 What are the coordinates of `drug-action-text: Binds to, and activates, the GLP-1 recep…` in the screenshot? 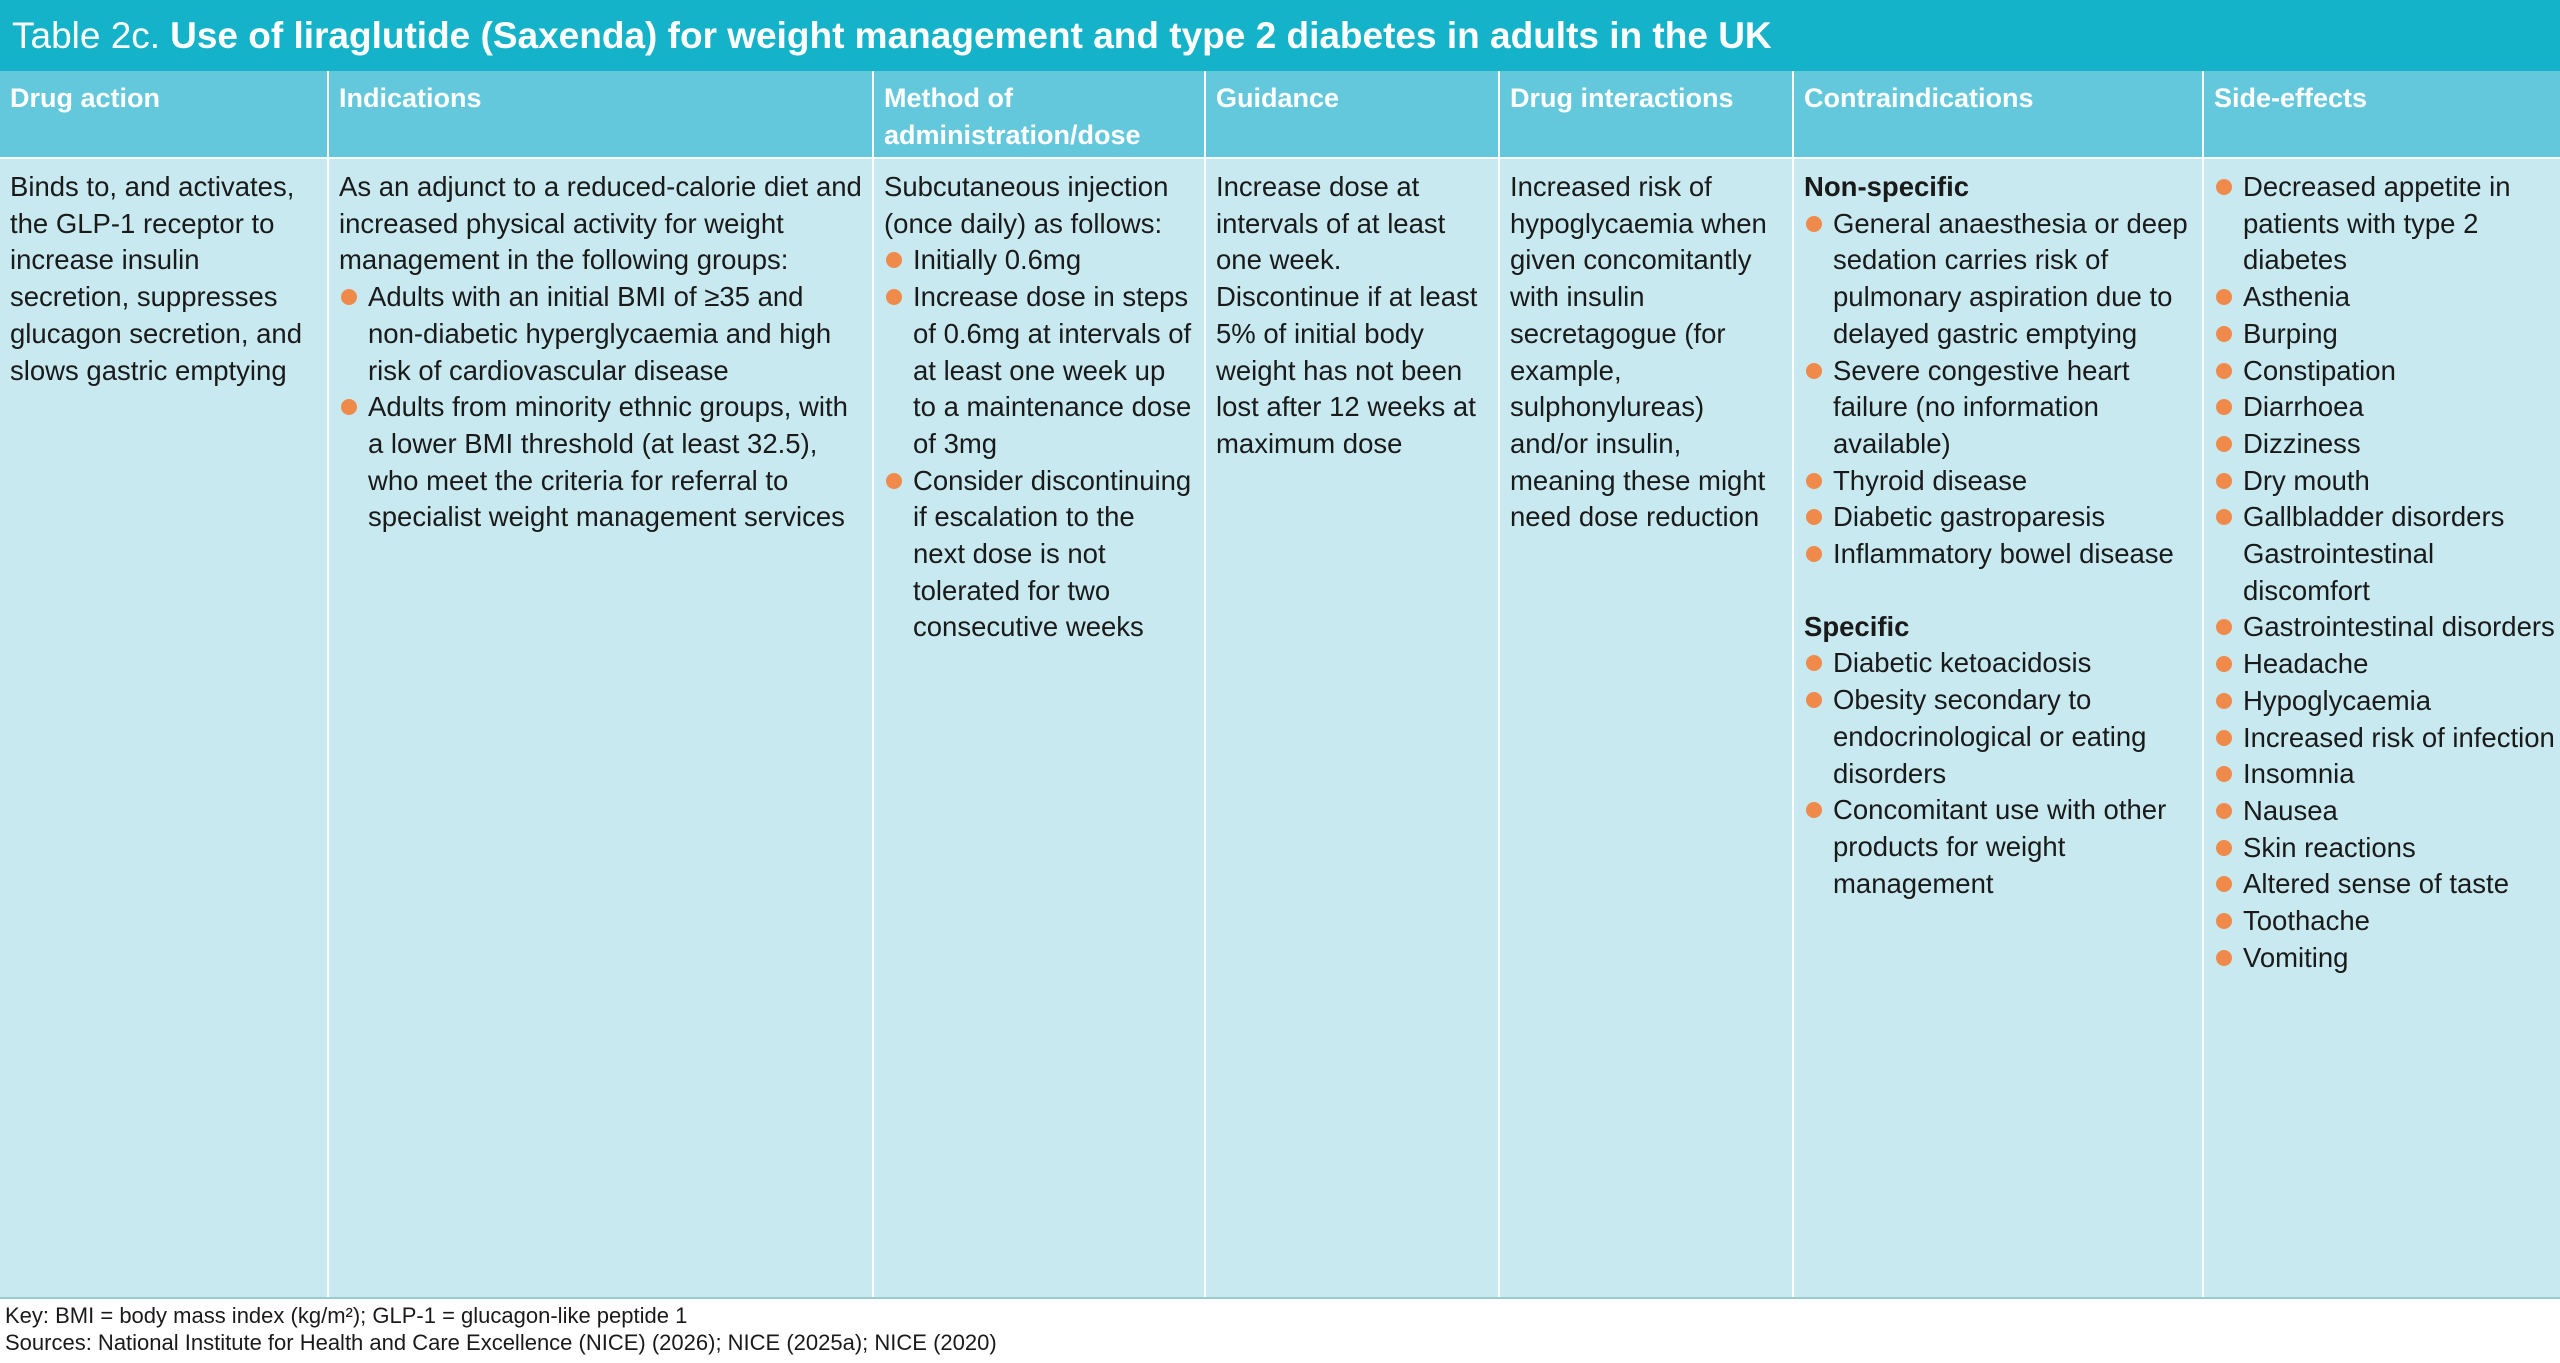 It's located at (156, 278).